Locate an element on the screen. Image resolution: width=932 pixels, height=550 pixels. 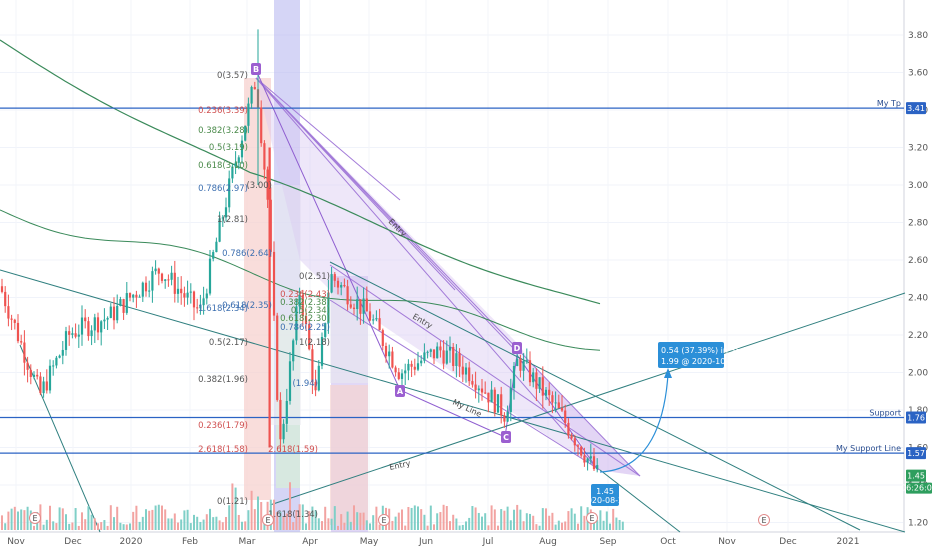
x-tick-label: Dec is located at coordinates (72, 542).